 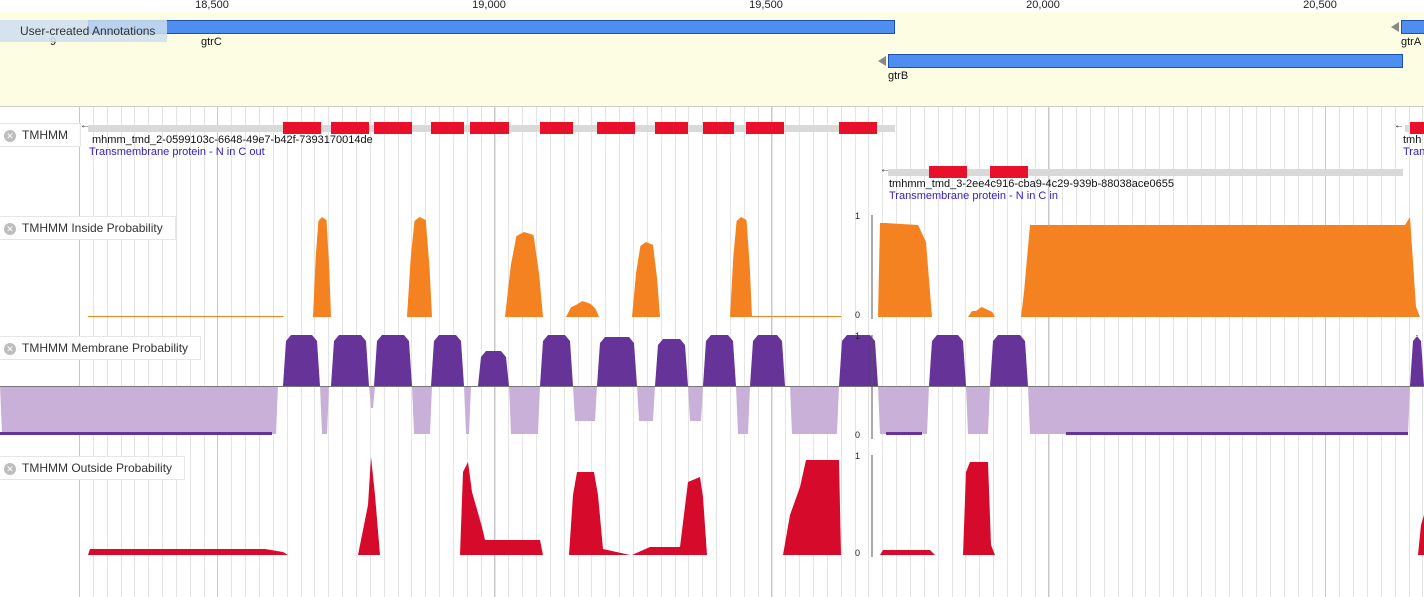 I want to click on ruler-tick-label: 18,500, so click(x=212, y=5).